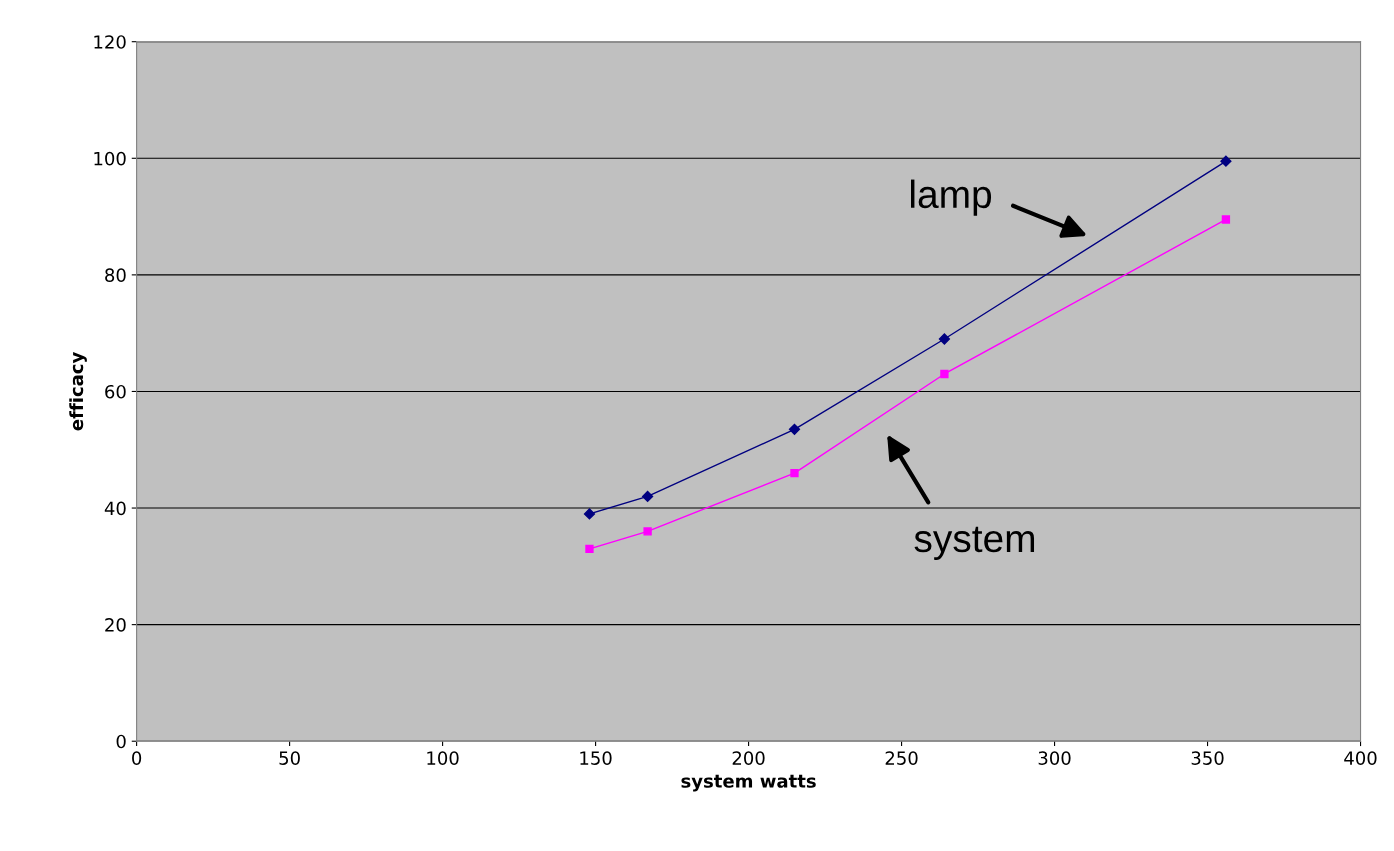 The height and width of the screenshot is (851, 1394). I want to click on x-tick-label: 400, so click(1360, 758).